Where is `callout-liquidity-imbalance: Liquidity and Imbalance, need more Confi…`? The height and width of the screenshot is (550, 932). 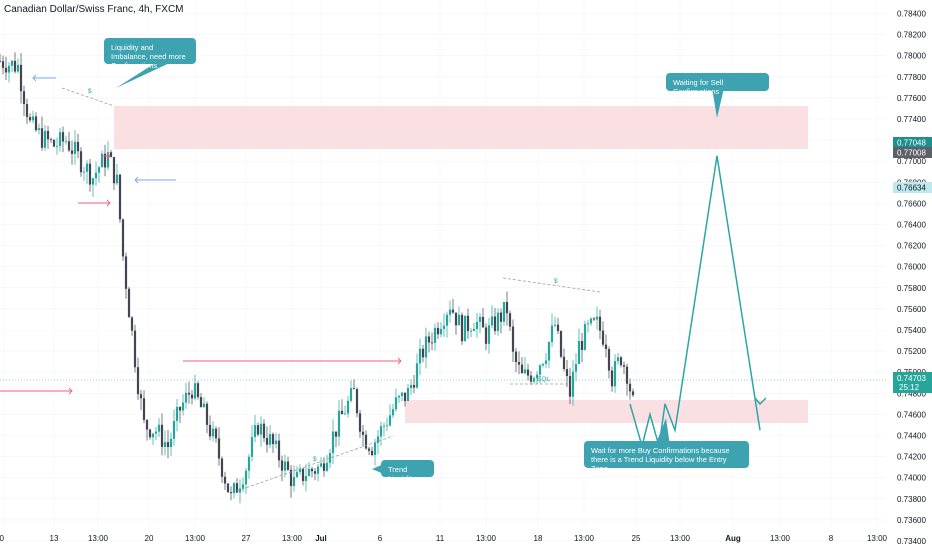
callout-liquidity-imbalance: Liquidity and Imbalance, need more Confi… is located at coordinates (150, 54).